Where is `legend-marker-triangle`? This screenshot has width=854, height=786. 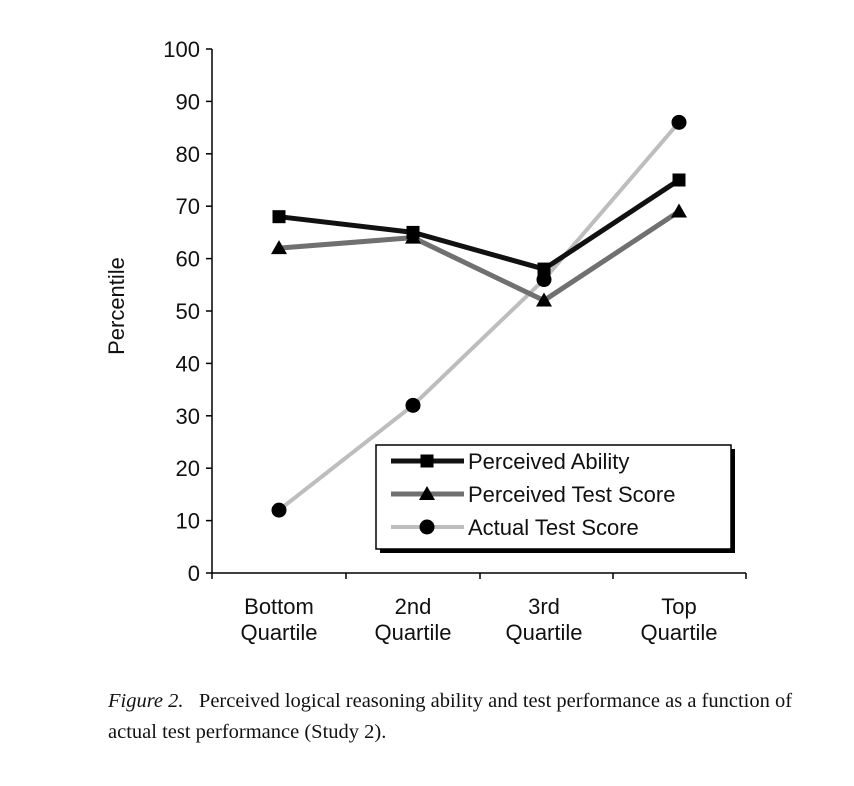
legend-marker-triangle is located at coordinates (427, 493).